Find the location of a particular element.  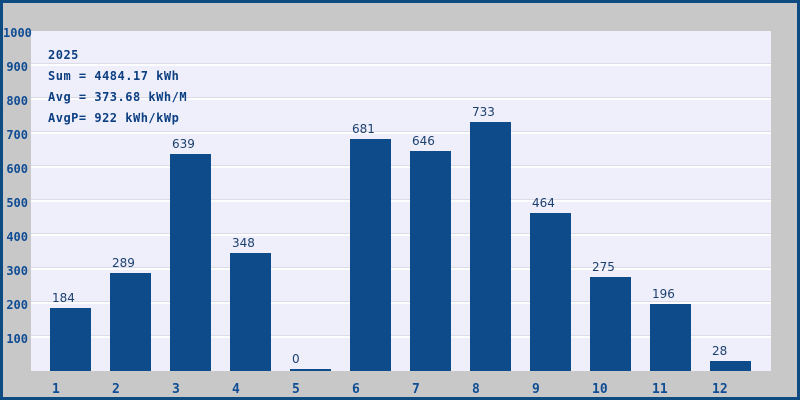

bar-value-label: 646 is located at coordinates (423, 141).